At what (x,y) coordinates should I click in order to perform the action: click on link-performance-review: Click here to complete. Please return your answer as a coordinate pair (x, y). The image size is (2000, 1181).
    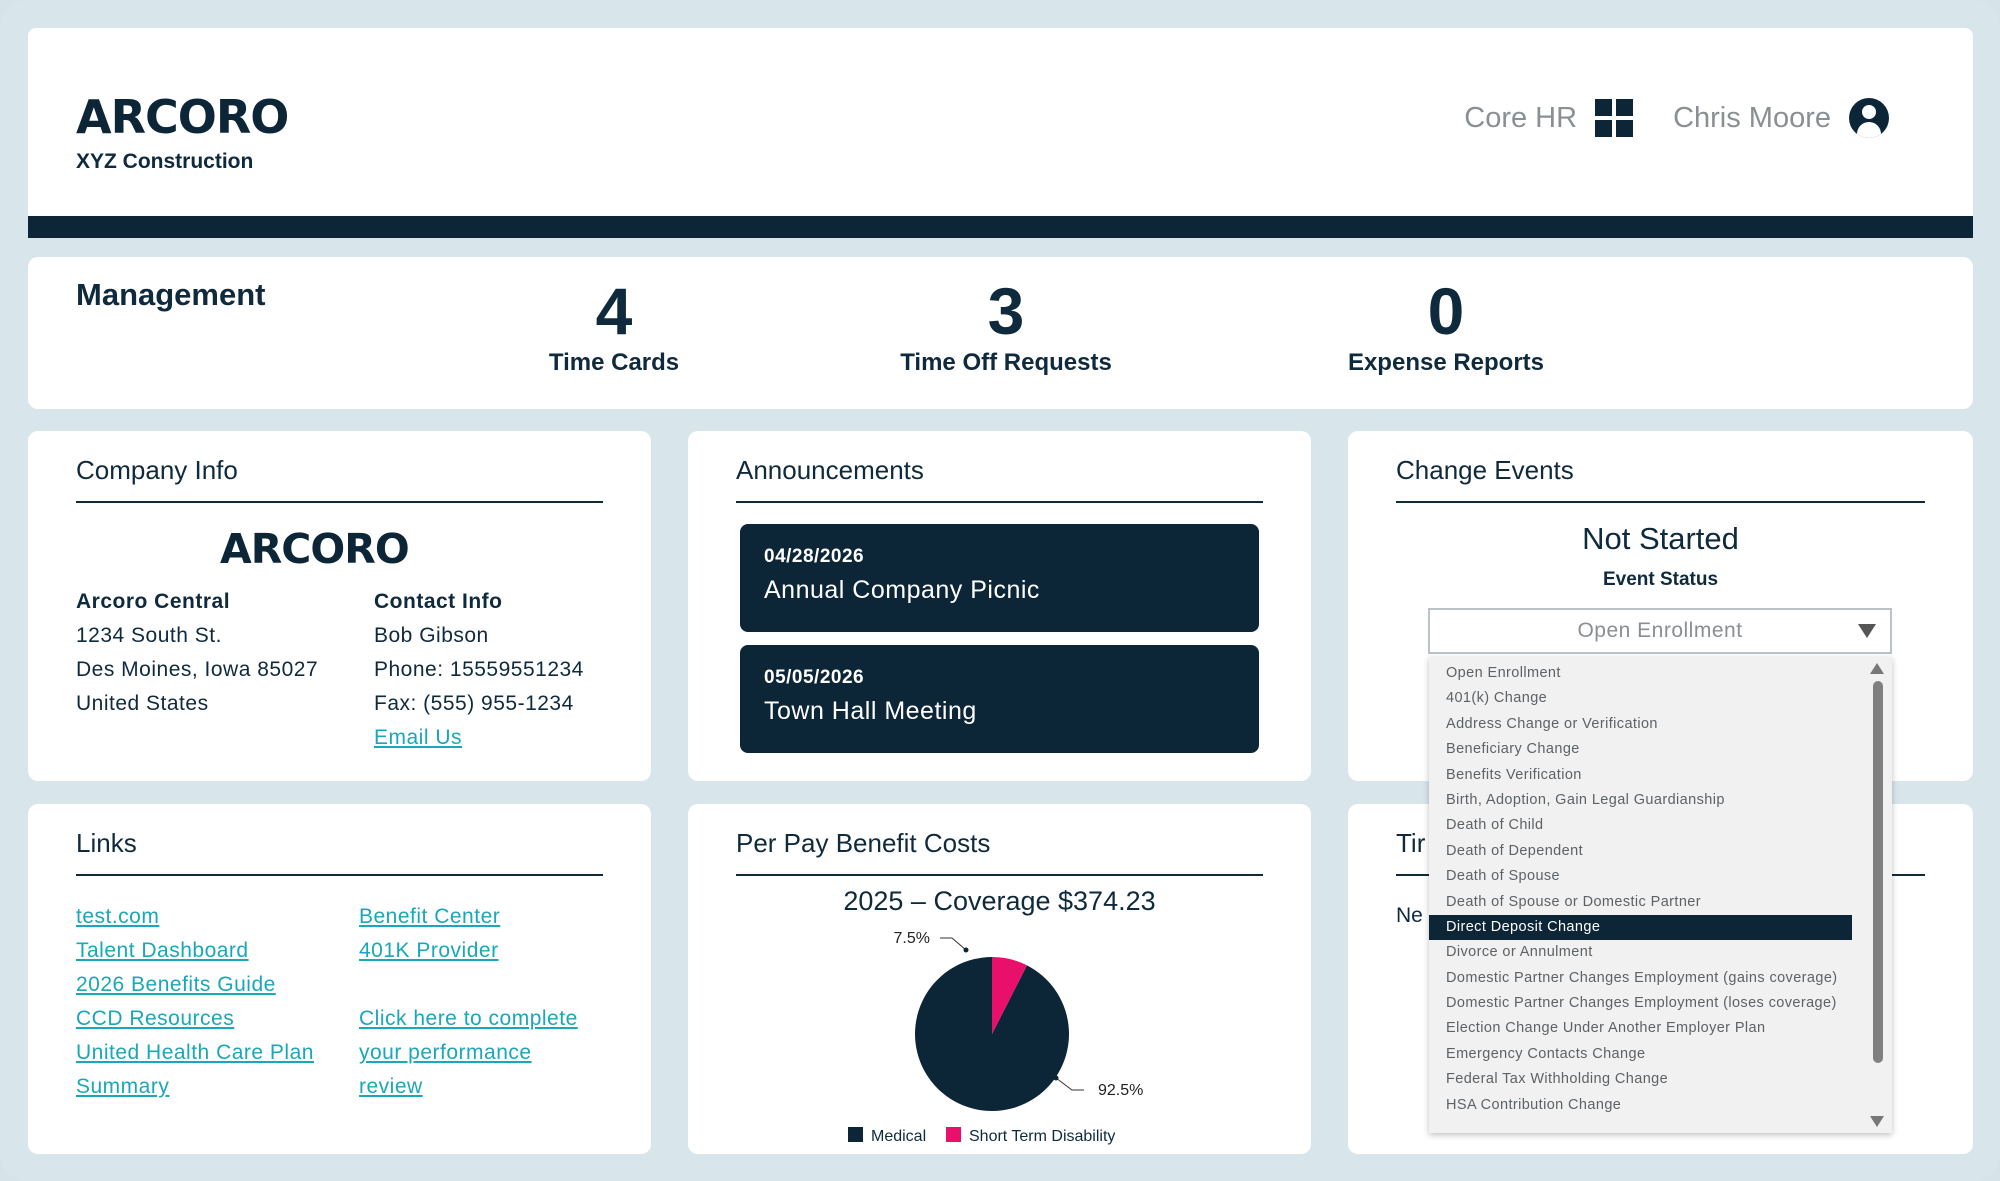
    Looking at the image, I should click on (468, 1018).